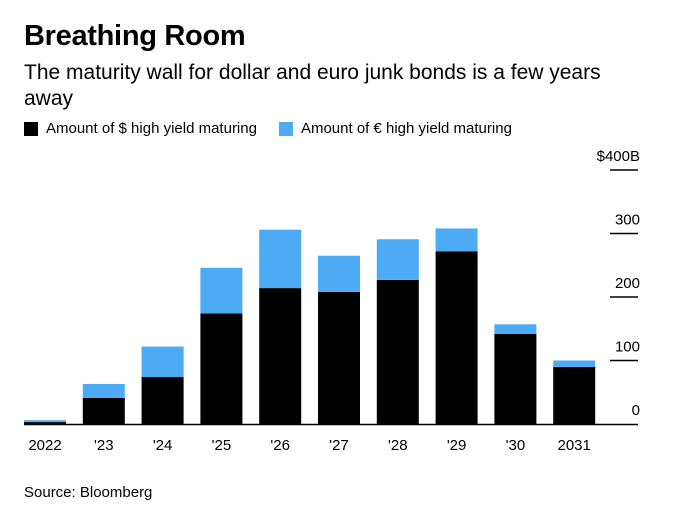 This screenshot has width=680, height=519. I want to click on x-tick-label-3: '25, so click(222, 445).